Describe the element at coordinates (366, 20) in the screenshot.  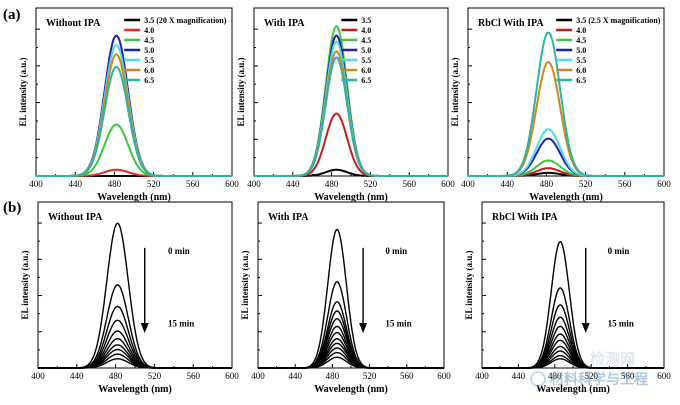
I see `legend-entry: 3.5` at that location.